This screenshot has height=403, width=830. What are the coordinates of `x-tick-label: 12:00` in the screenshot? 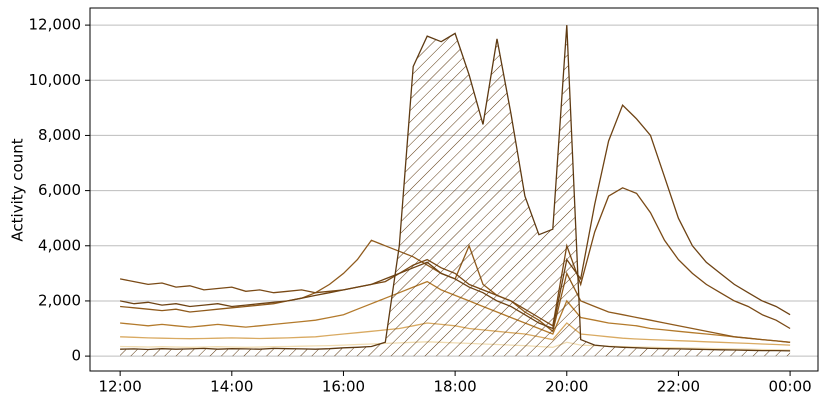 It's located at (120, 387).